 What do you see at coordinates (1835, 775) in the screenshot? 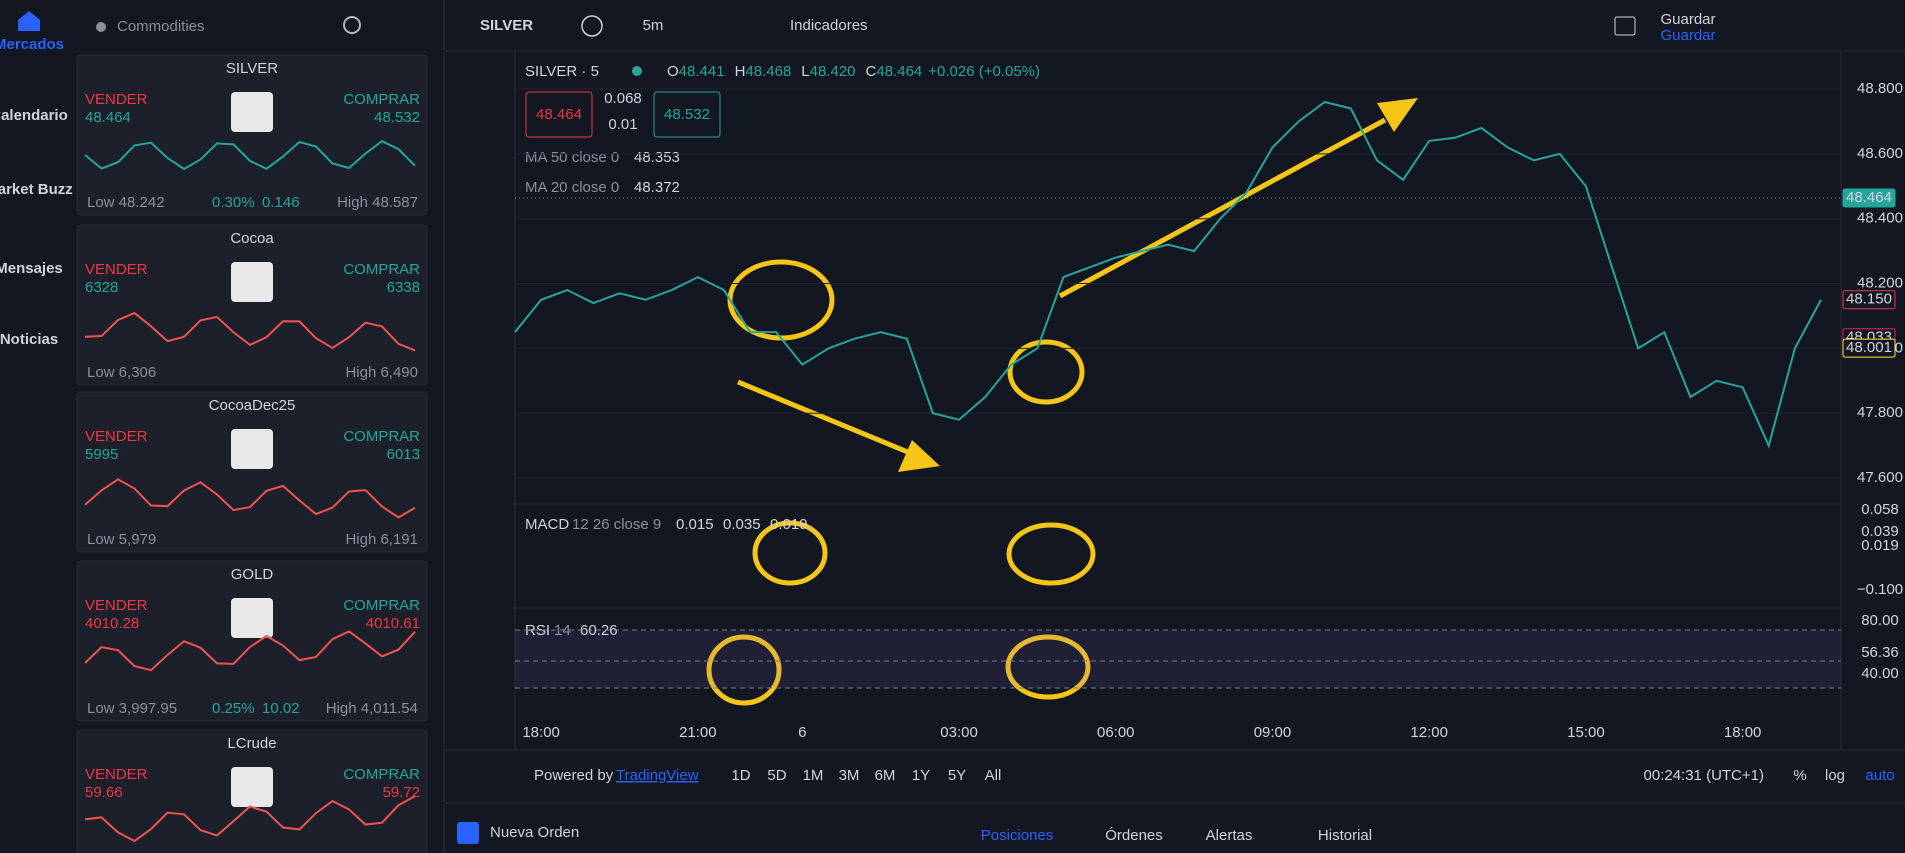
I see `log: log` at bounding box center [1835, 775].